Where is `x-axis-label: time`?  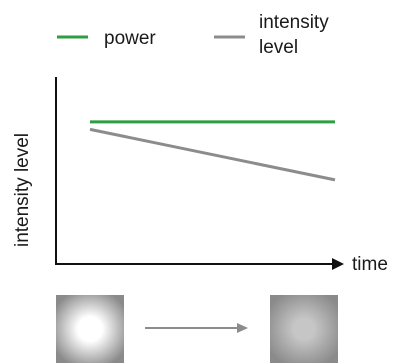
x-axis-label: time is located at coordinates (370, 264).